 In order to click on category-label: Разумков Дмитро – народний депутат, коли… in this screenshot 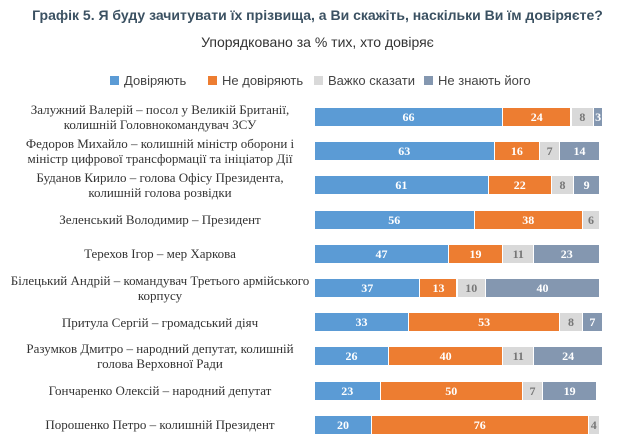, I will do `click(160, 356)`.